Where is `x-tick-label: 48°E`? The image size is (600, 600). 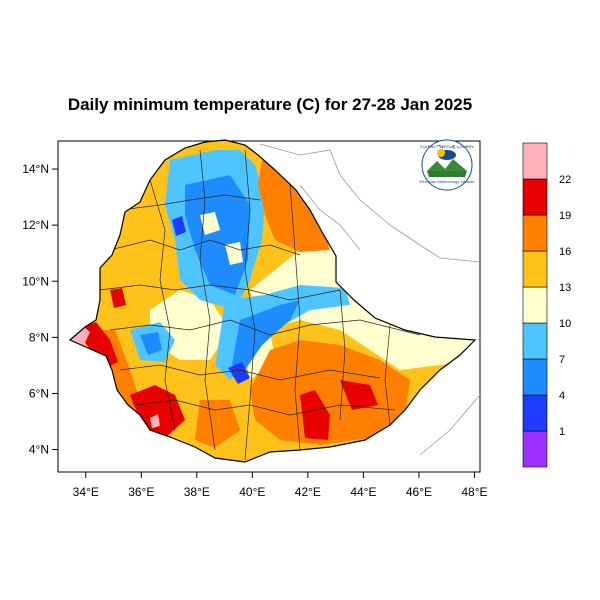 x-tick-label: 48°E is located at coordinates (474, 492).